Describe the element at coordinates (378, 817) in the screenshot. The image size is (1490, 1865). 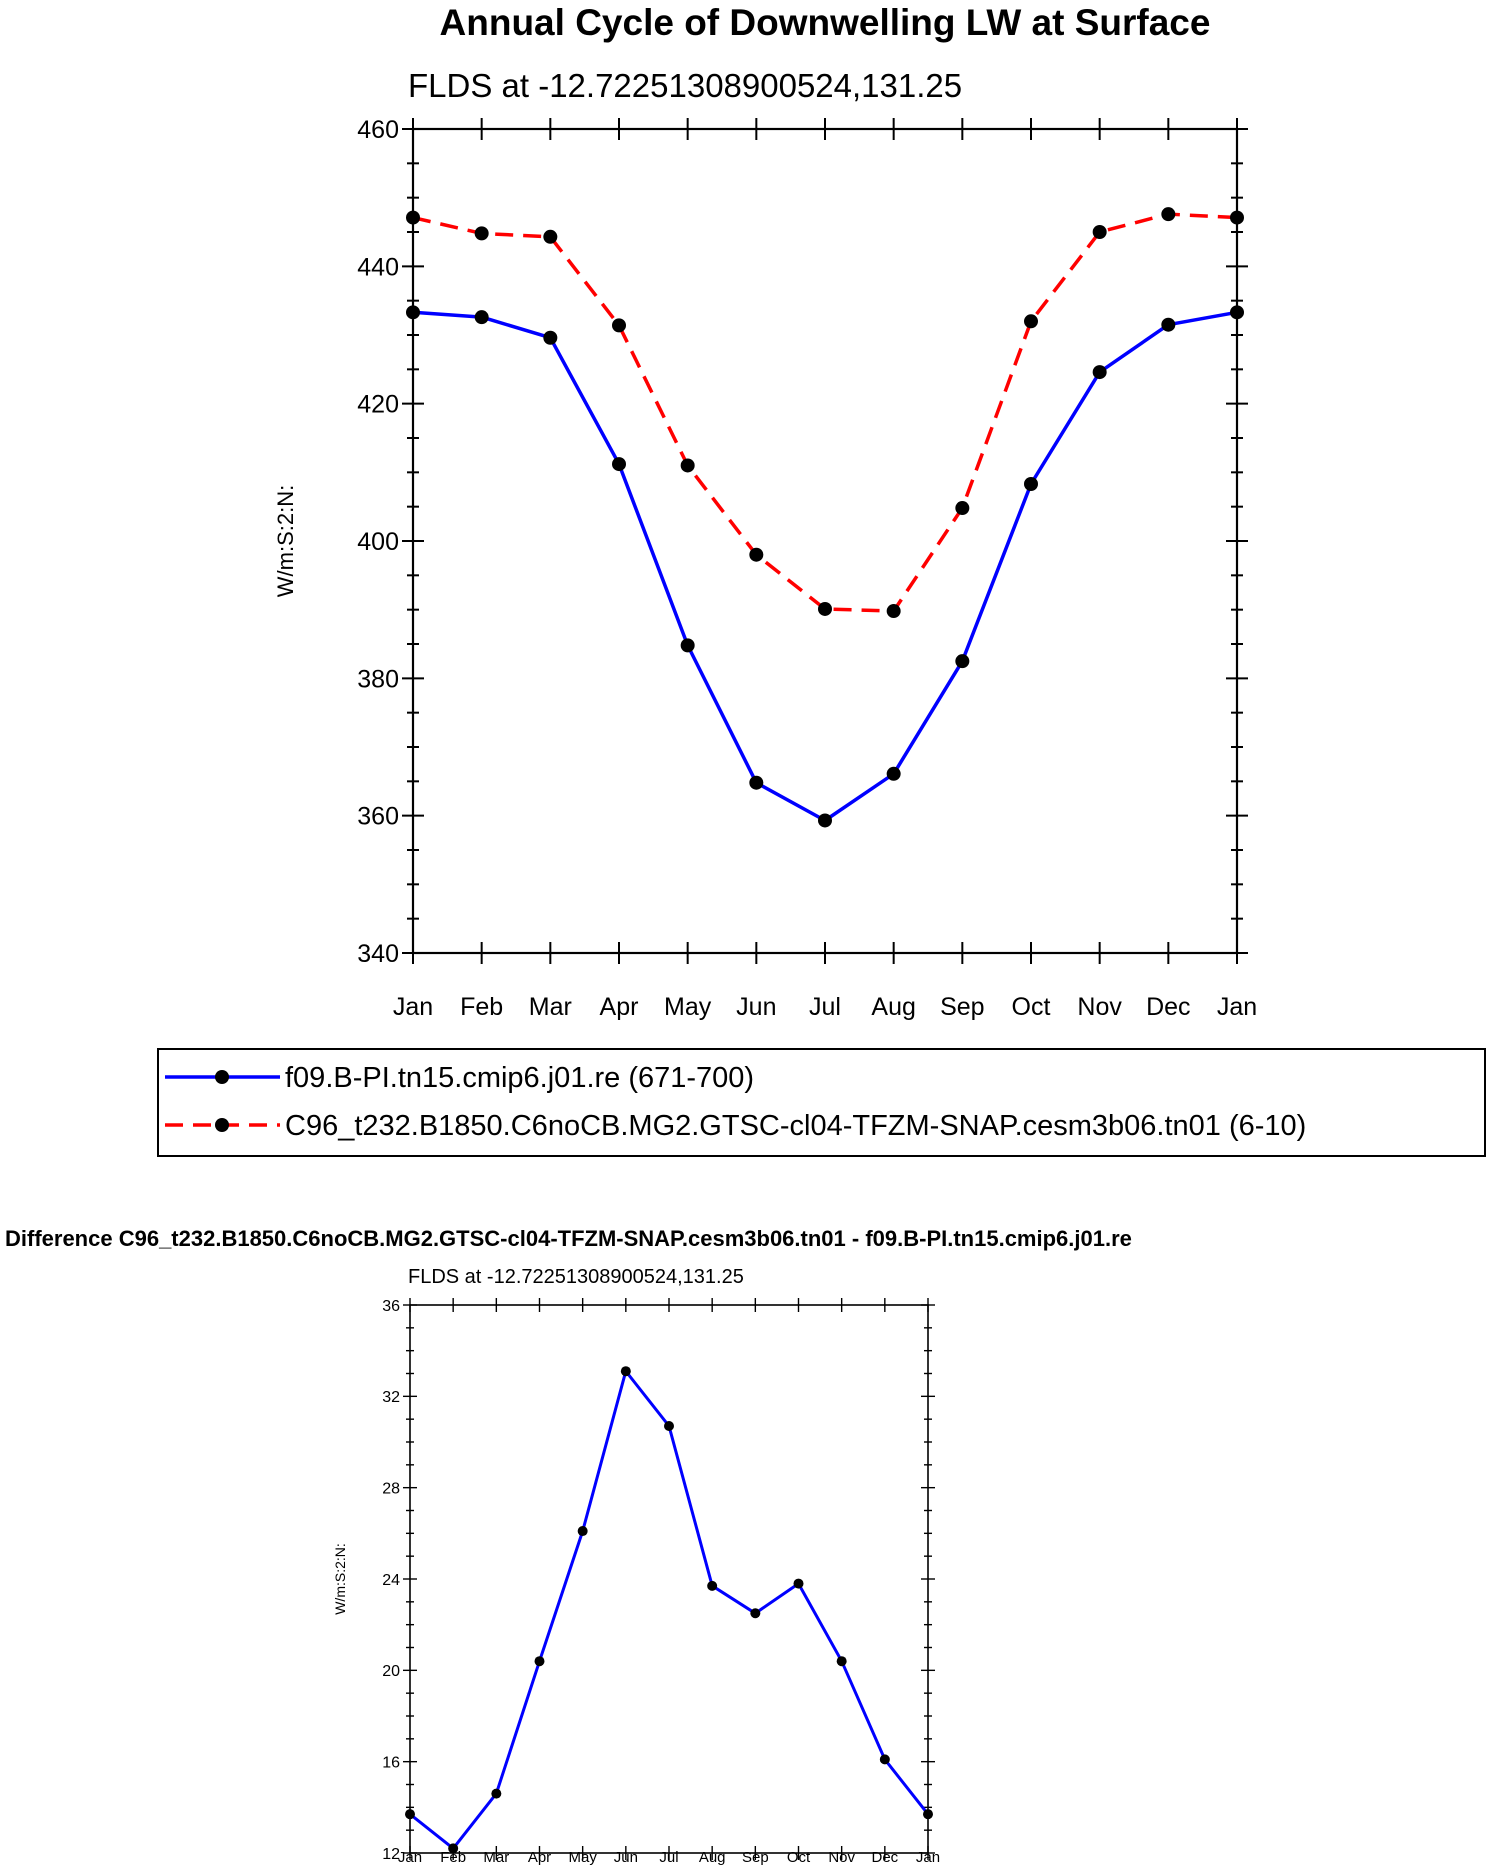
I see `chart0-y-tick-label: 360` at that location.